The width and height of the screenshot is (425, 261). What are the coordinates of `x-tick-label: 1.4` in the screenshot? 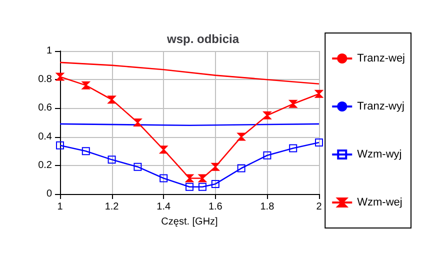 It's located at (163, 207).